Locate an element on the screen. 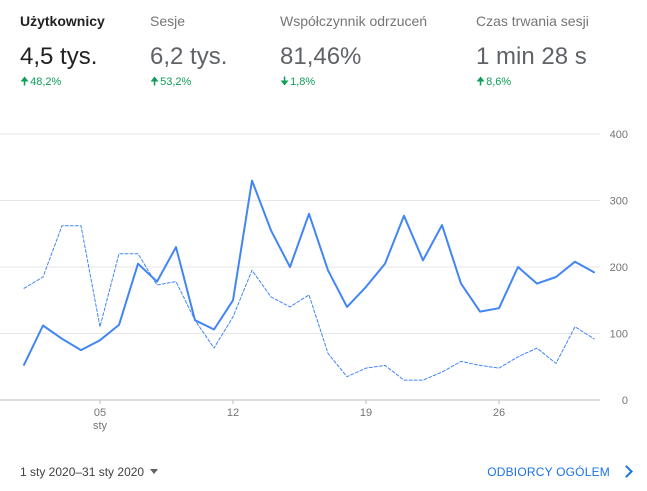  audience-overview-label: ODBIORCY OGÓLEM is located at coordinates (548, 472).